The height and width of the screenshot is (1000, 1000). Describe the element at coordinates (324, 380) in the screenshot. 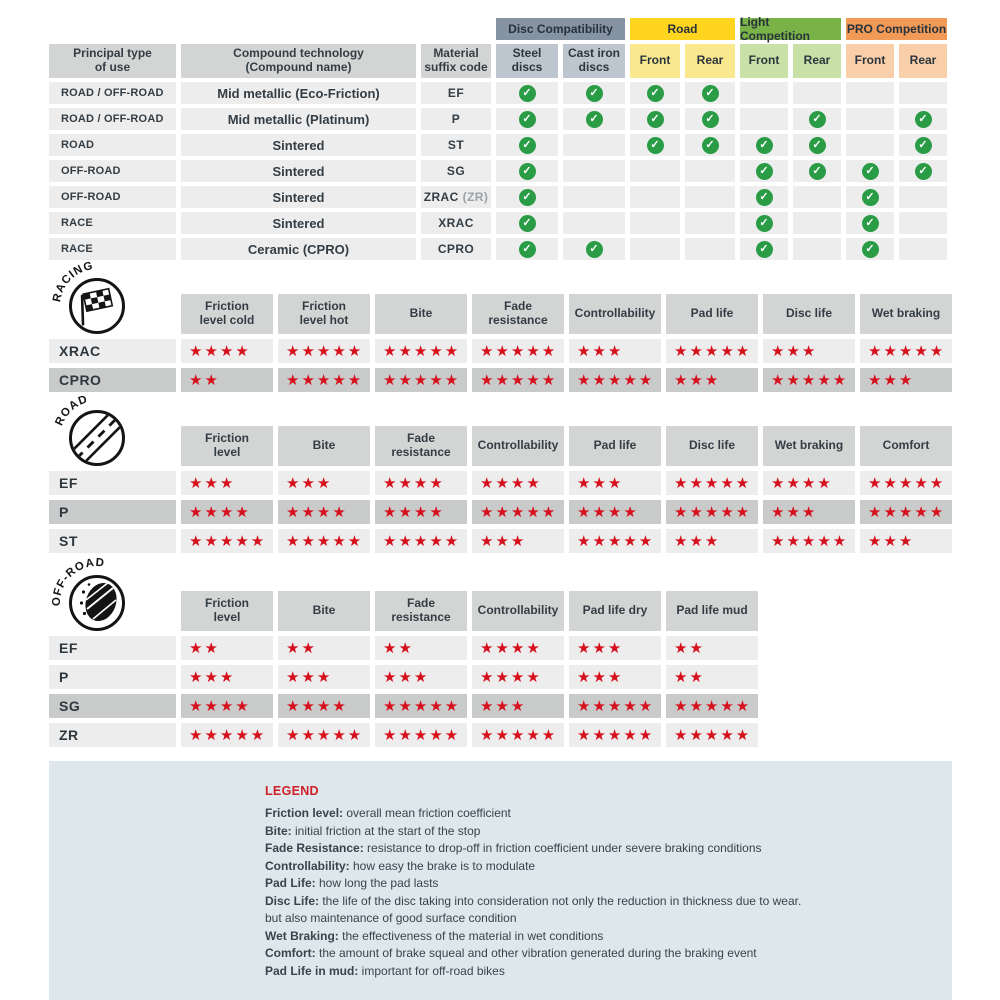

I see `stars-cpro-friction-level-hot: ★★★★★` at that location.